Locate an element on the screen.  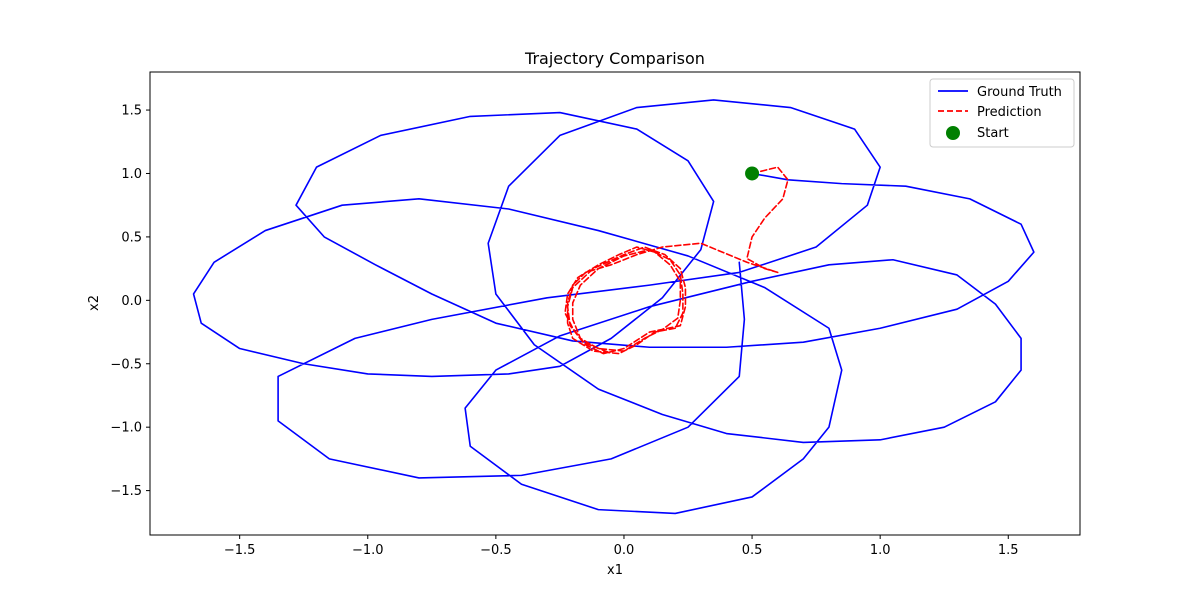
y-tick-label: −1.5 is located at coordinates (126, 491).